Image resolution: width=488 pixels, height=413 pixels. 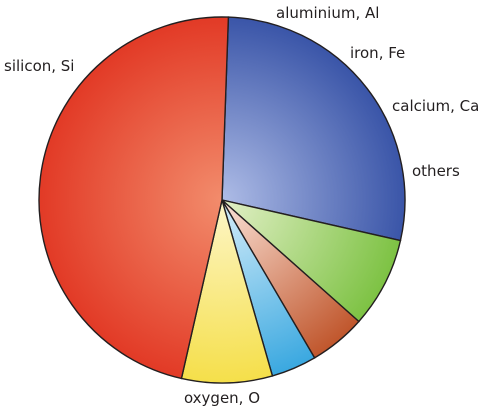 I want to click on slice-label-iron-fe: iron, Fe, so click(x=377, y=53).